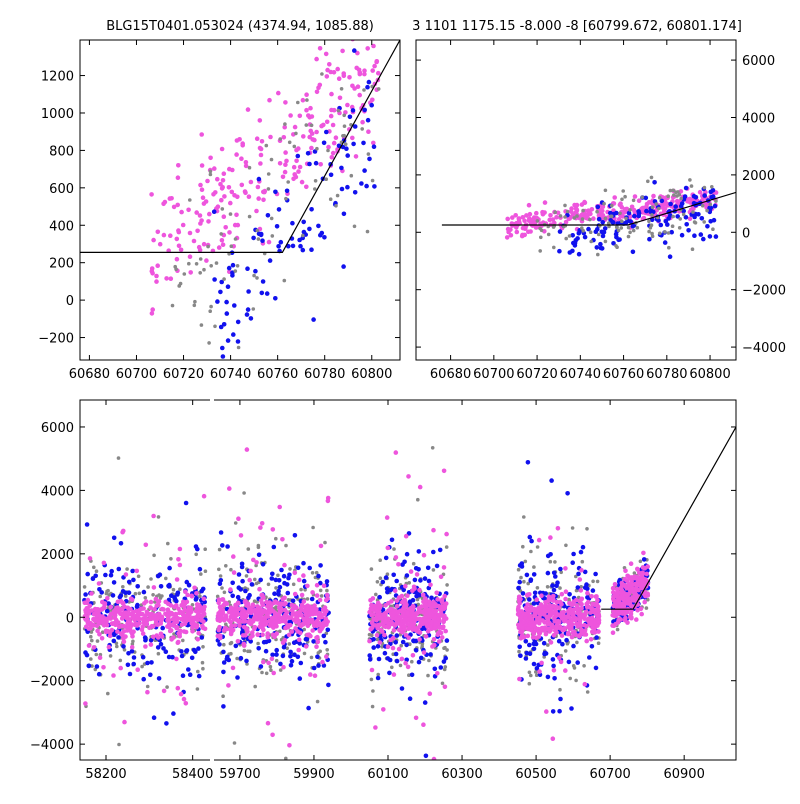  I want to click on x-tick-label: 60700, so click(609, 774).